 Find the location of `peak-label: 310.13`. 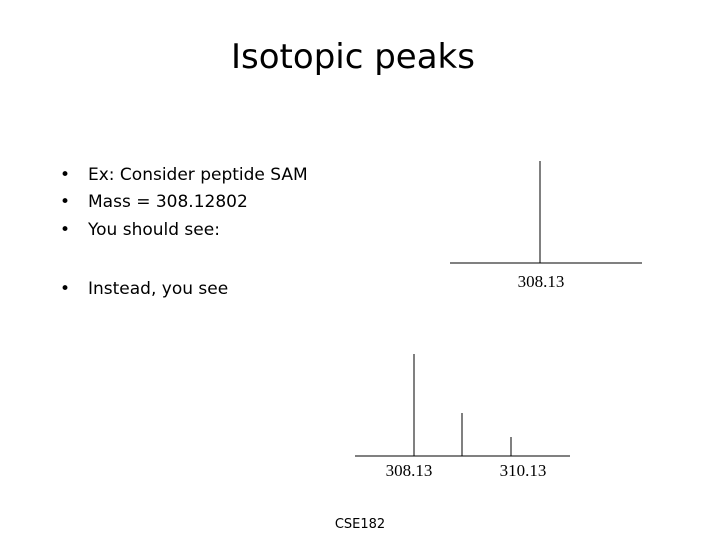

peak-label: 310.13 is located at coordinates (523, 470).